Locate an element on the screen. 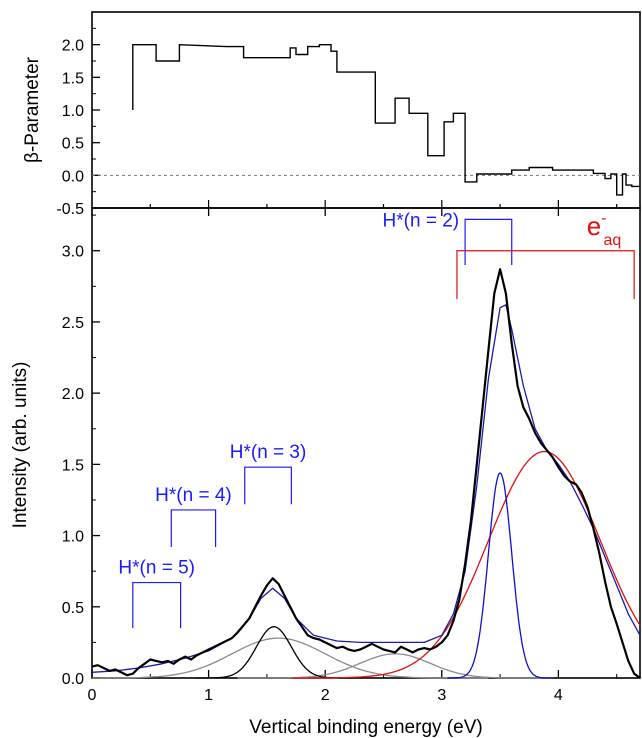 The width and height of the screenshot is (642, 738). state-label: H*(n = 5) is located at coordinates (156, 568).